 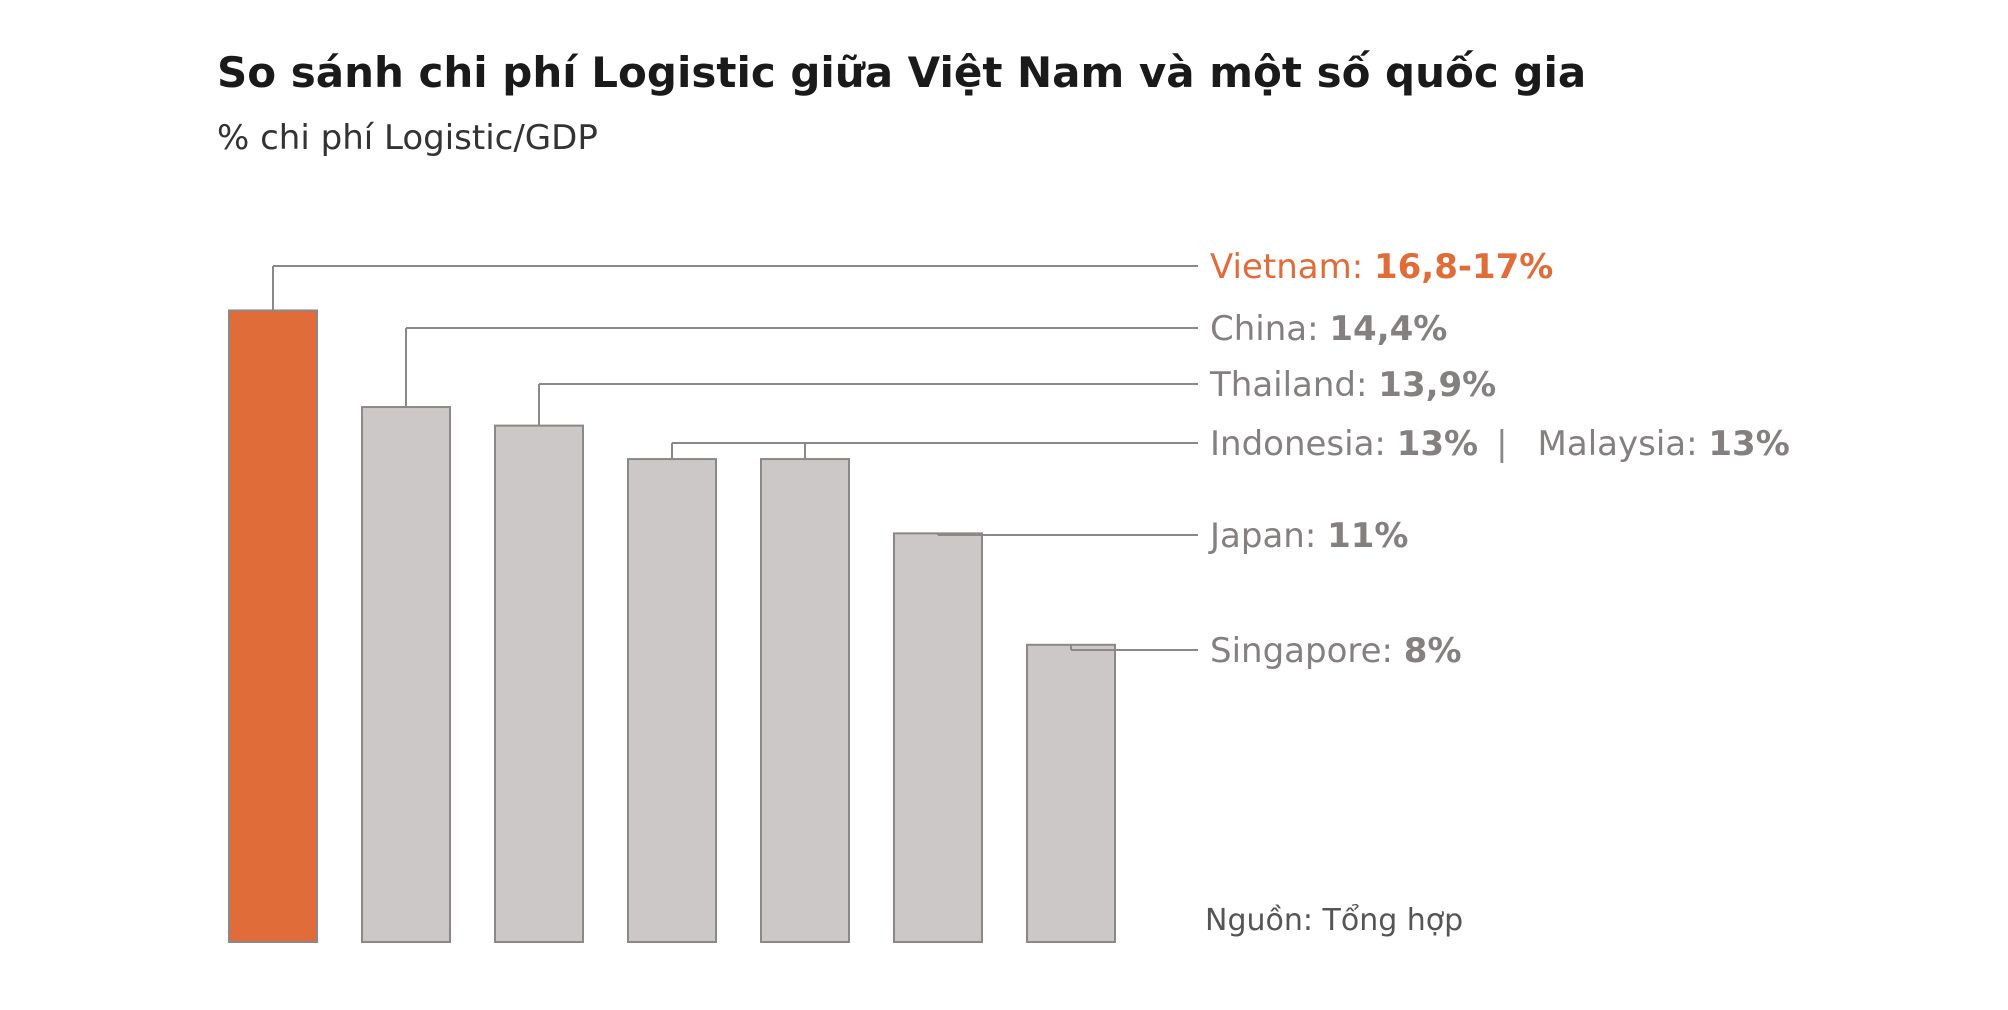 What do you see at coordinates (1623, 444) in the screenshot?
I see `category-label-malaysia: Malaysia:` at bounding box center [1623, 444].